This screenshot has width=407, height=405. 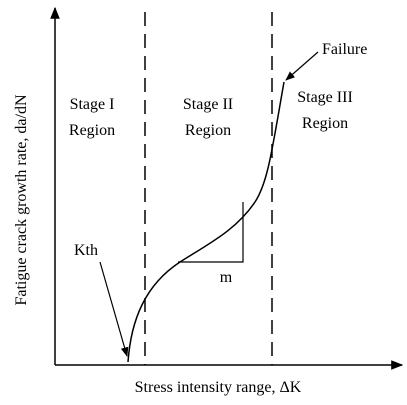 What do you see at coordinates (208, 104) in the screenshot?
I see `region-label: Stage II` at bounding box center [208, 104].